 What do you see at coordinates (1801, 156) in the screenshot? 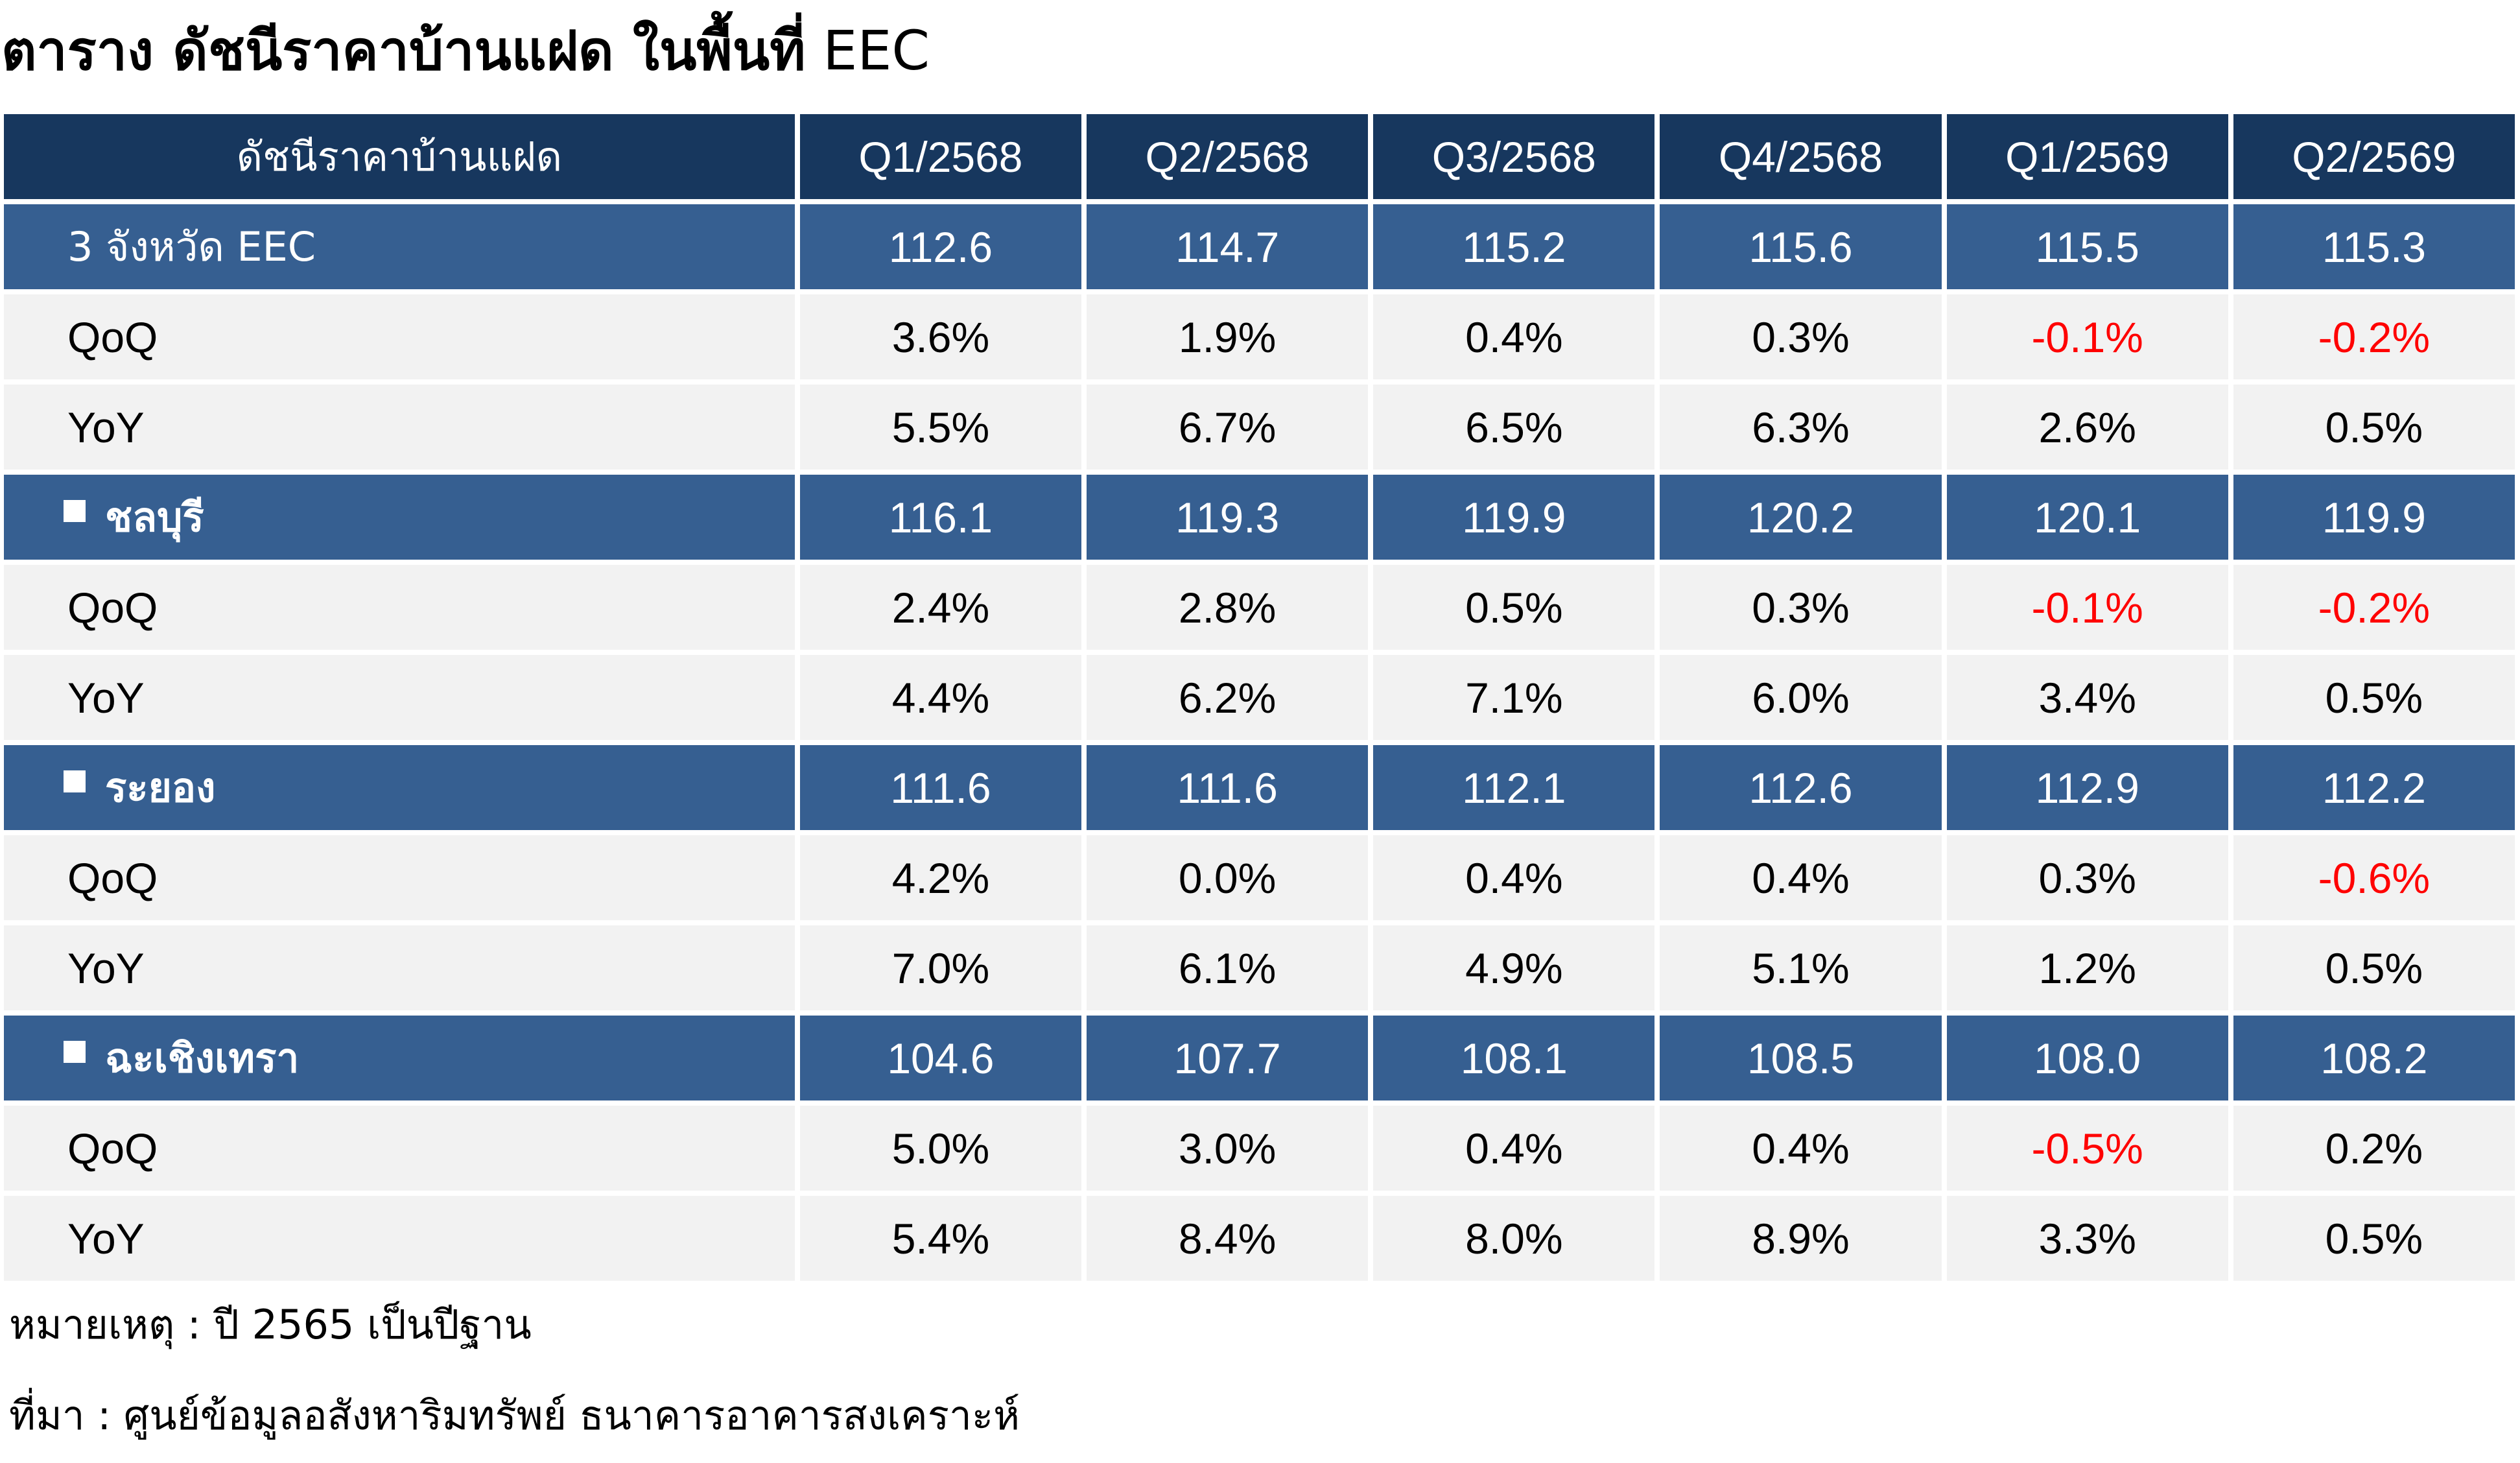
I see `header-col-q4-2568: Q4/2568` at bounding box center [1801, 156].